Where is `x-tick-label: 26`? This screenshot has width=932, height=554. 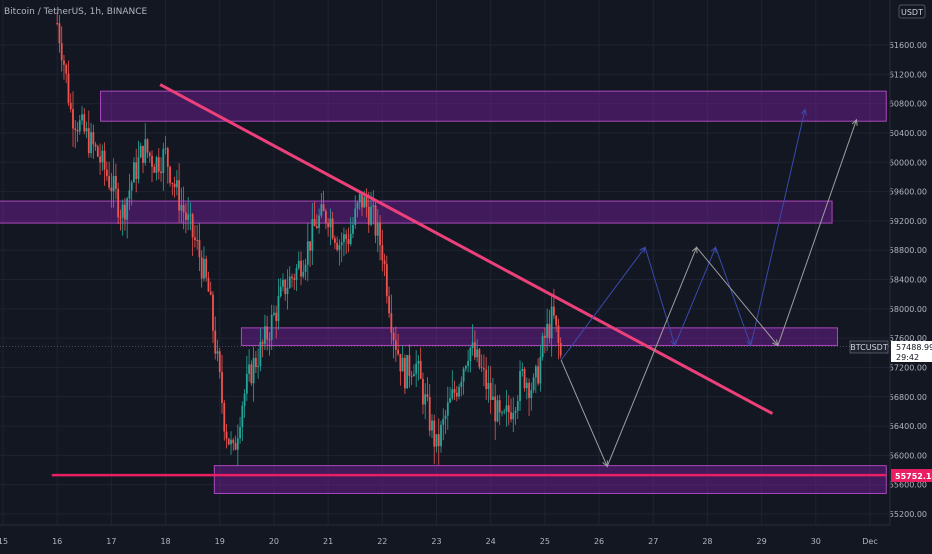
x-tick-label: 26 is located at coordinates (599, 541).